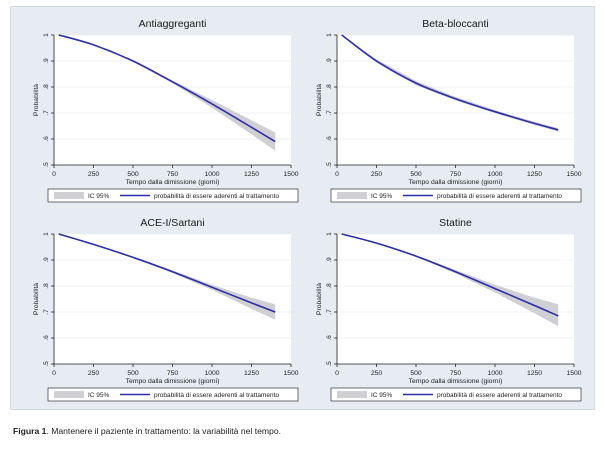  I want to click on plot-area, so click(172, 100).